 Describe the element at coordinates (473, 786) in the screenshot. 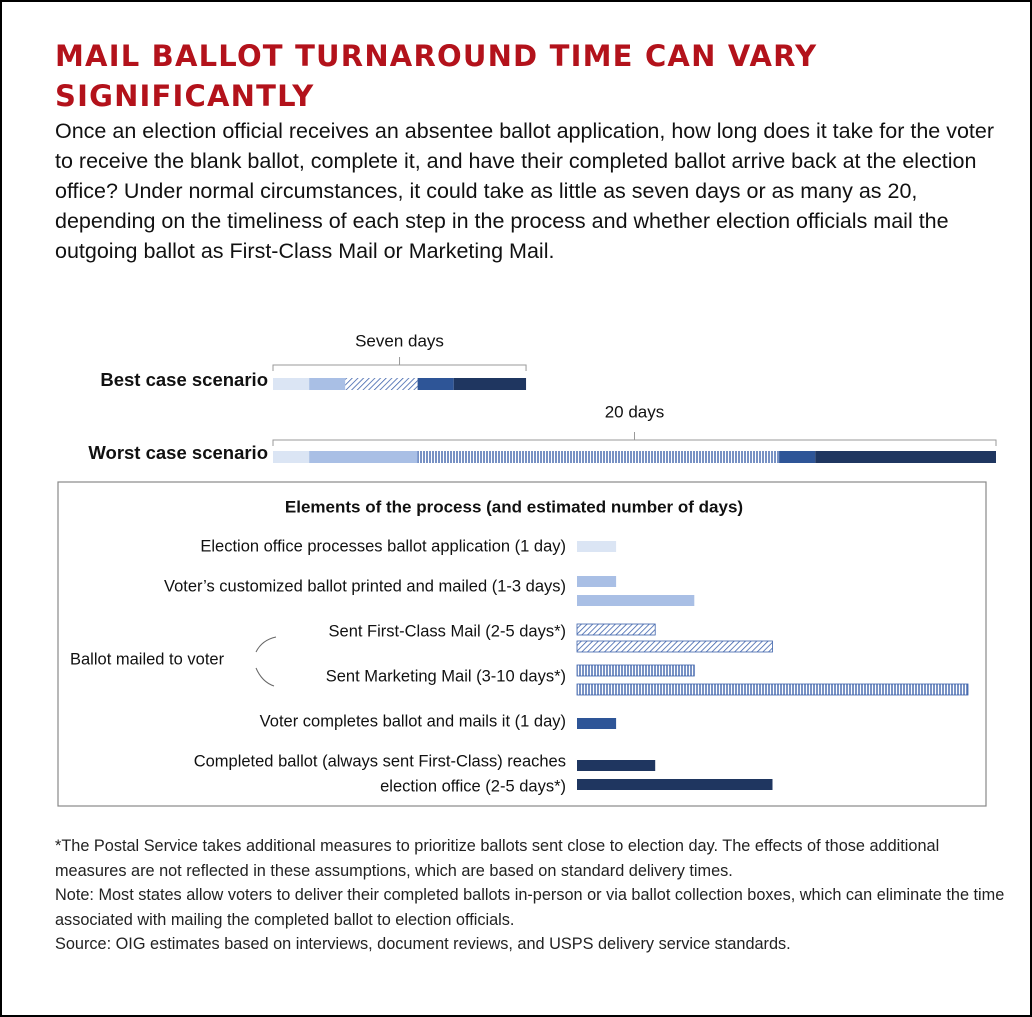

I see `element-label: election office (2-5 days*)` at that location.